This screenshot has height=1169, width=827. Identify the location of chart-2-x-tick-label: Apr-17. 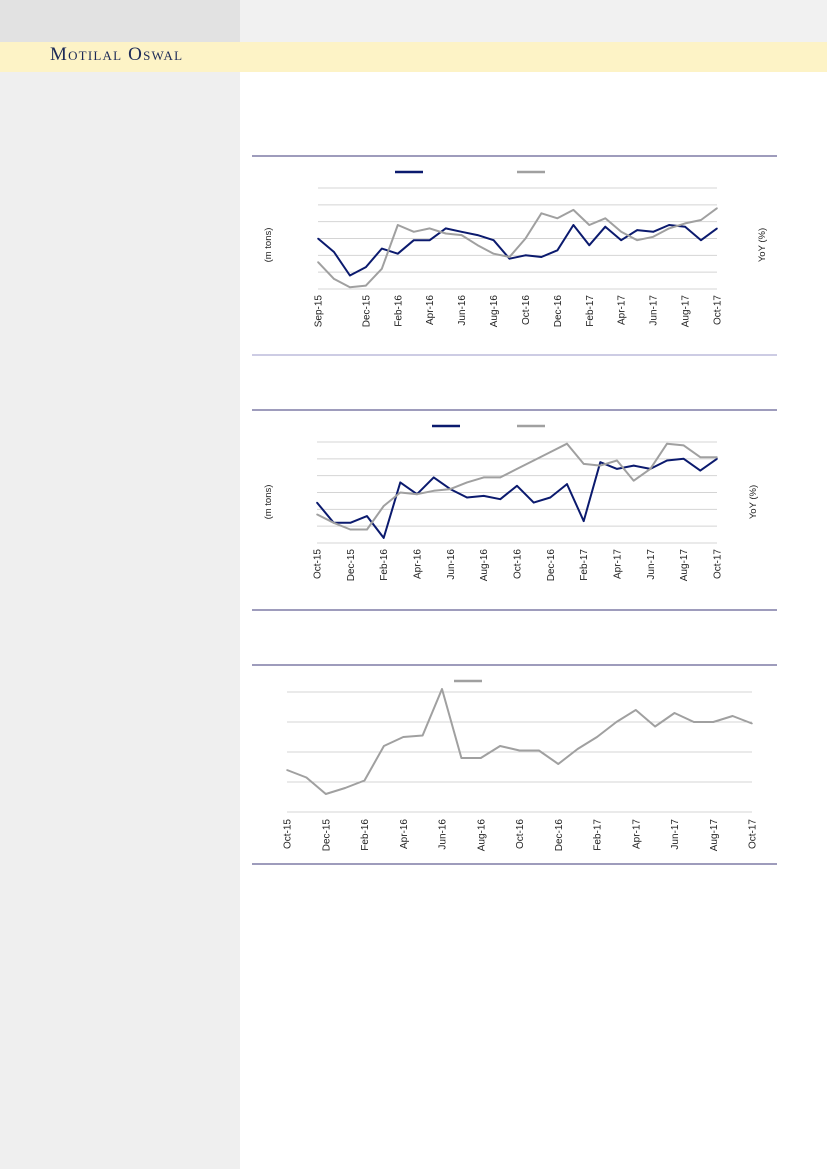
(618, 564).